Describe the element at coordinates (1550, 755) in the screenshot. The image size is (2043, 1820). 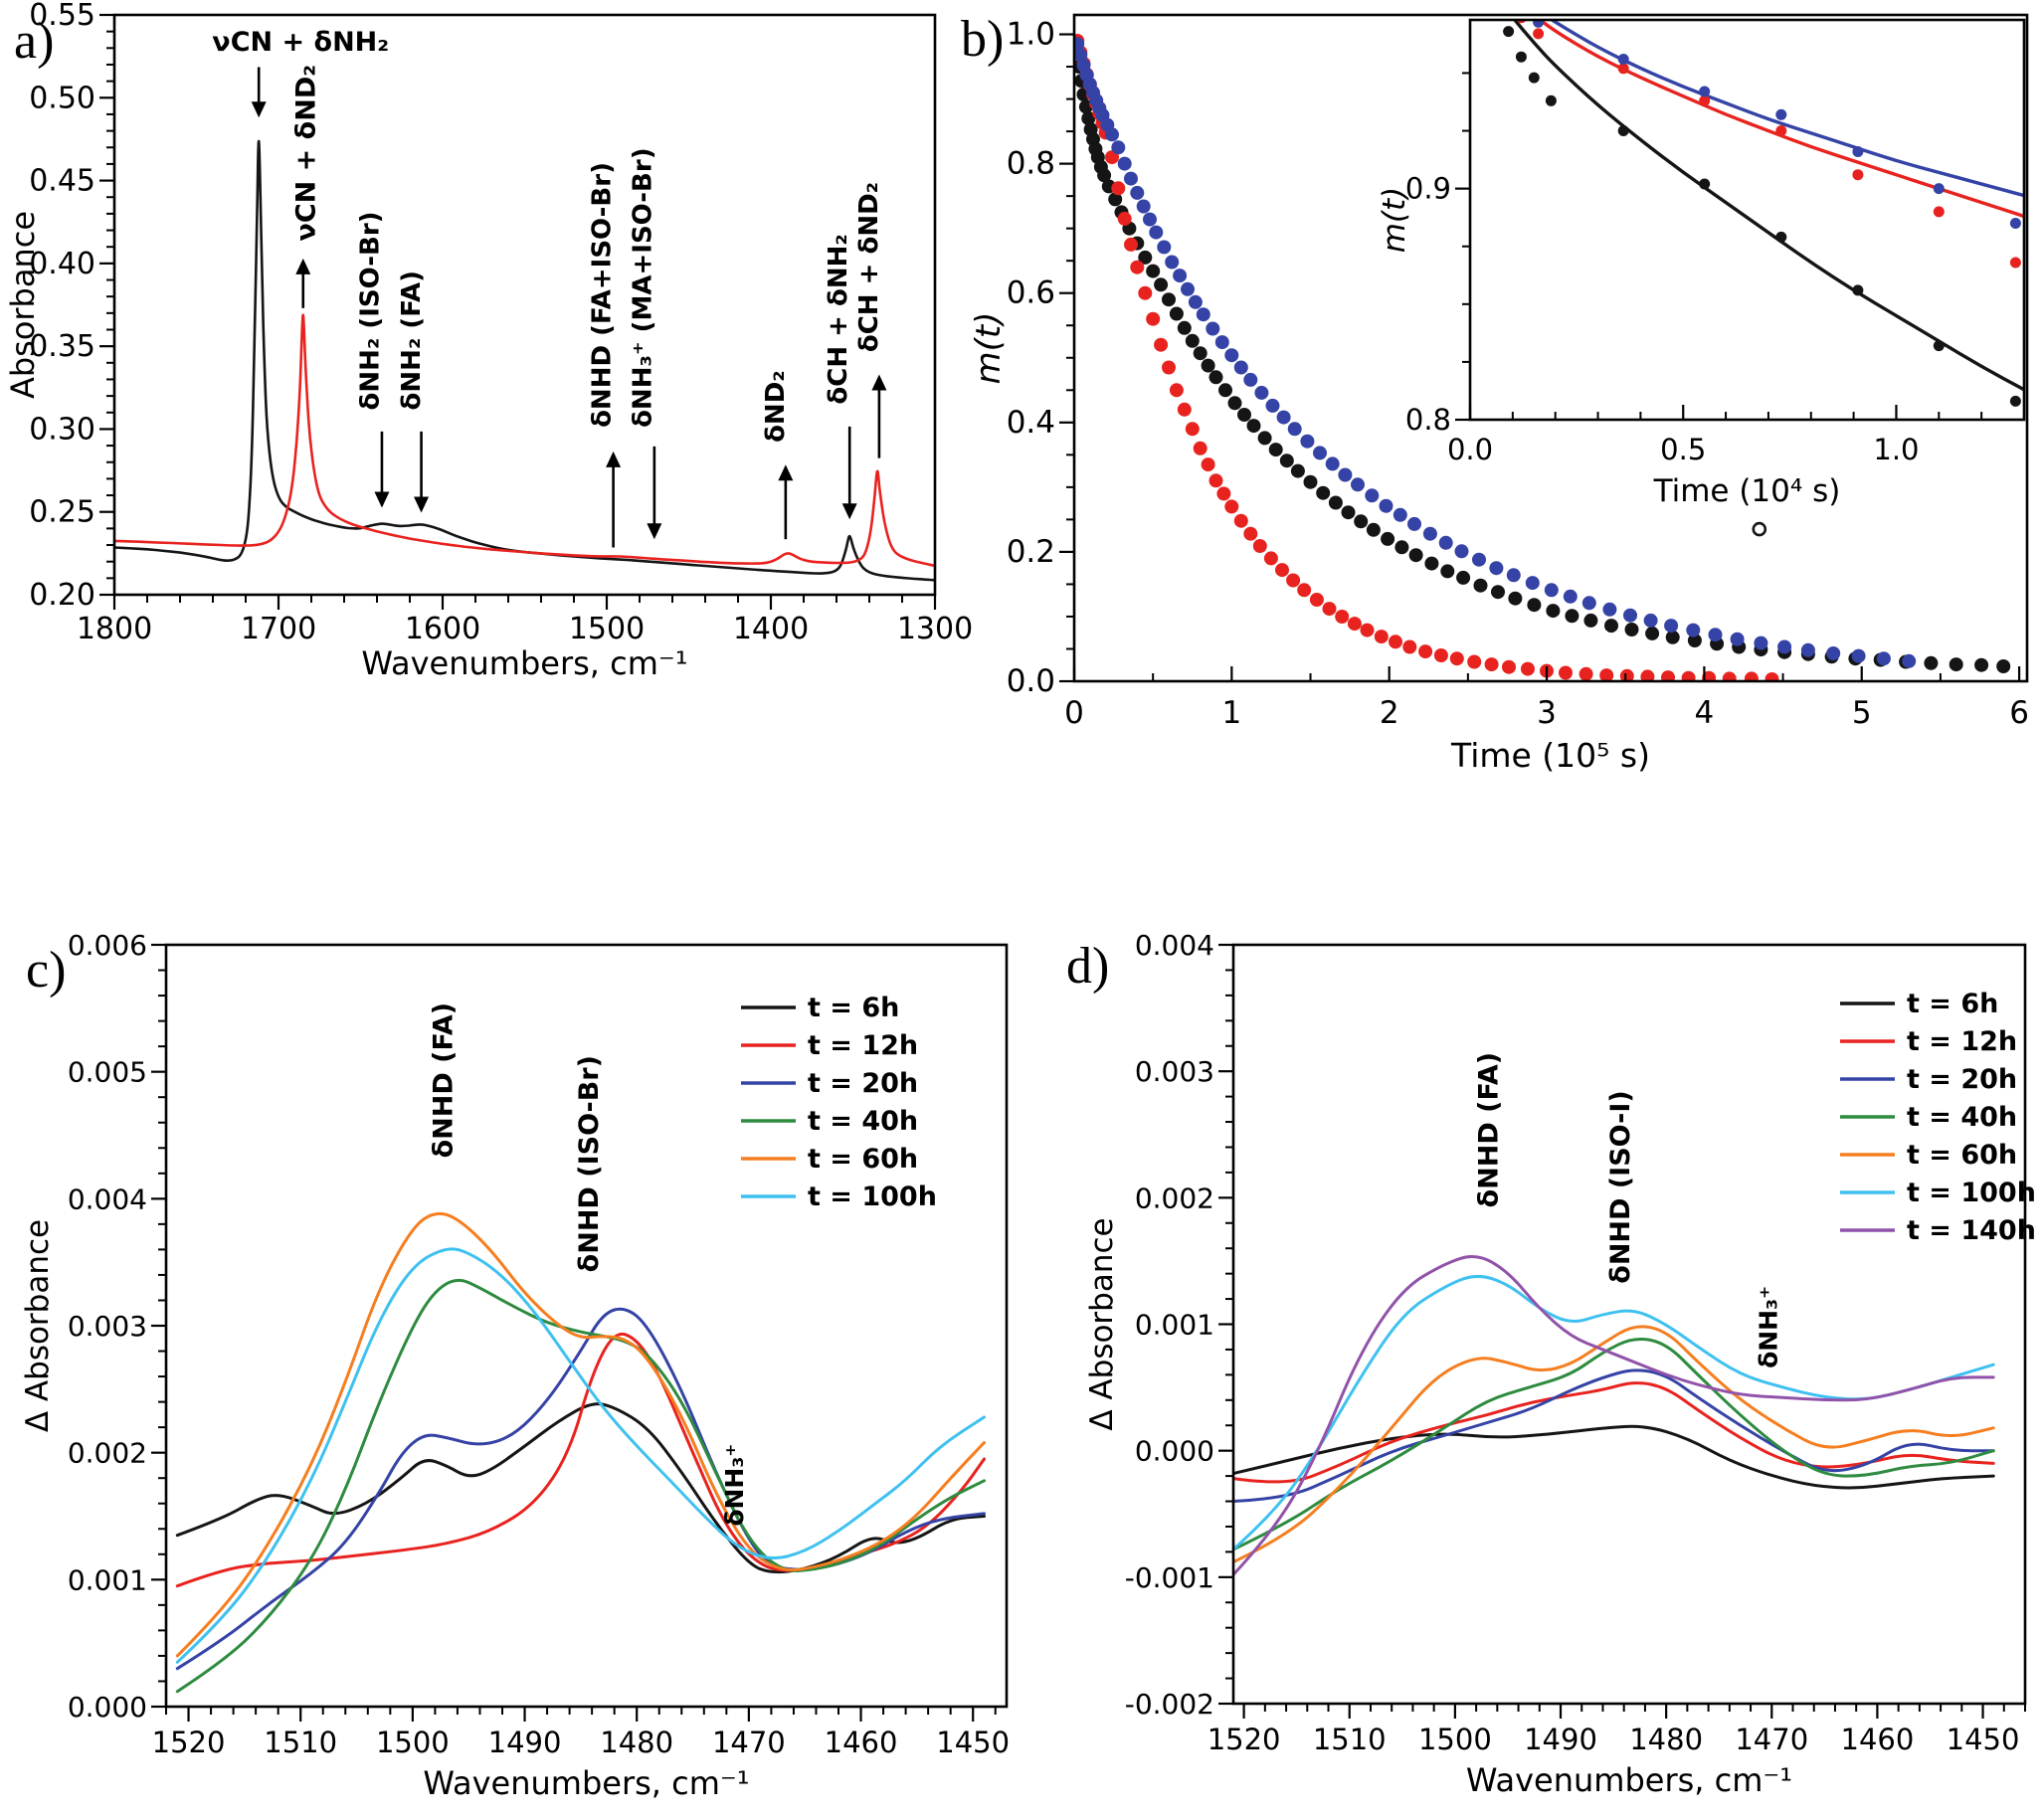
I see `x-axis-title: Time (10⁵ s)` at that location.